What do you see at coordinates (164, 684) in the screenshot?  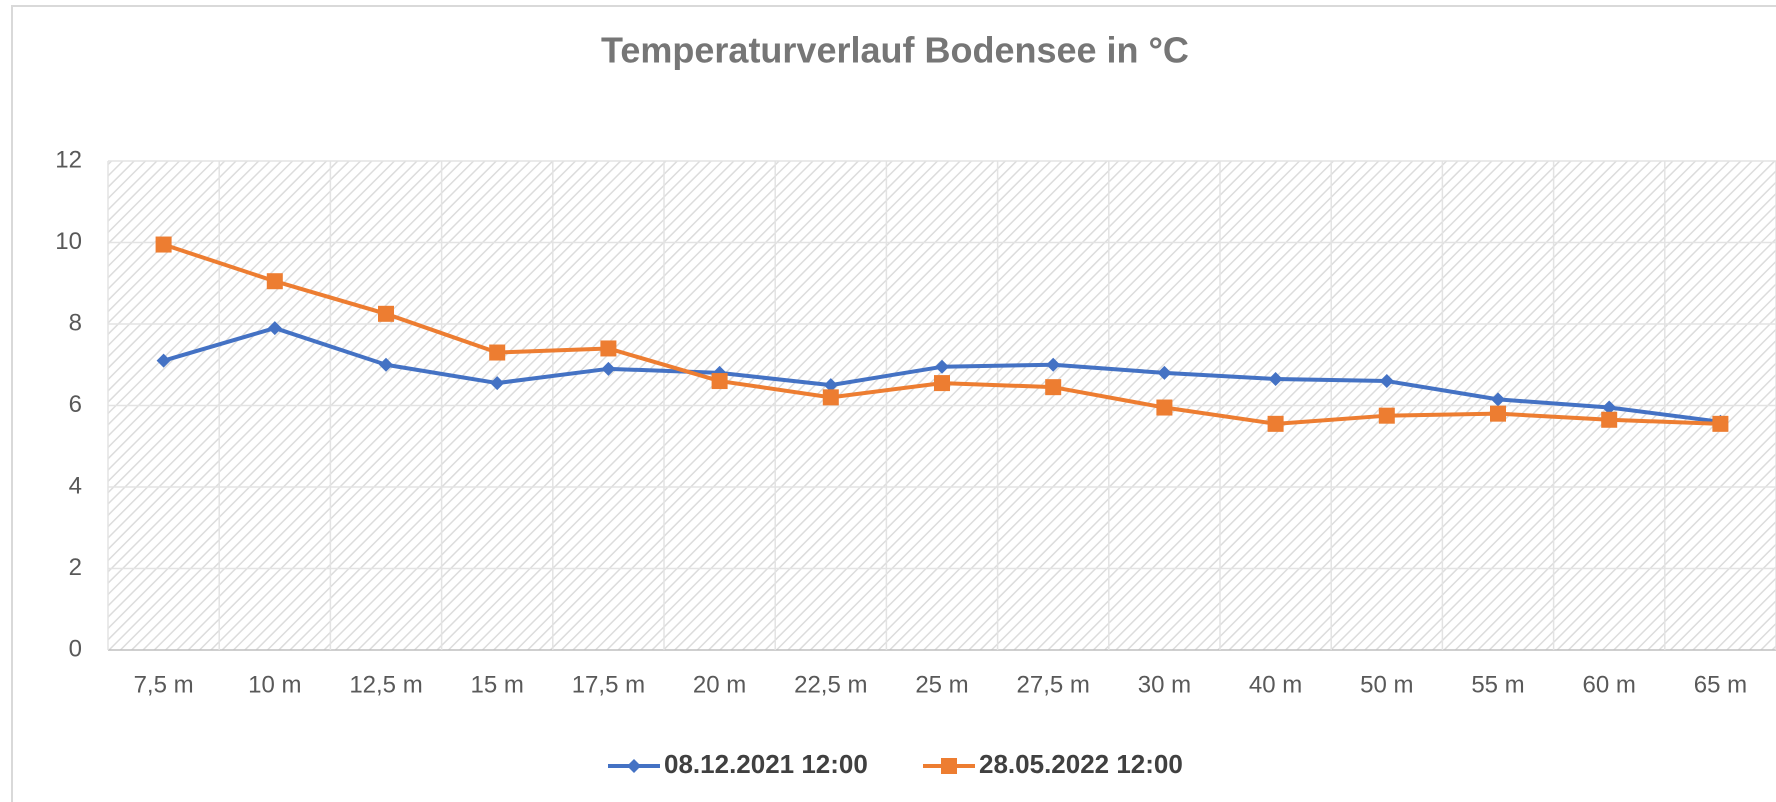 I see `x-tick-label: 7,5 m` at bounding box center [164, 684].